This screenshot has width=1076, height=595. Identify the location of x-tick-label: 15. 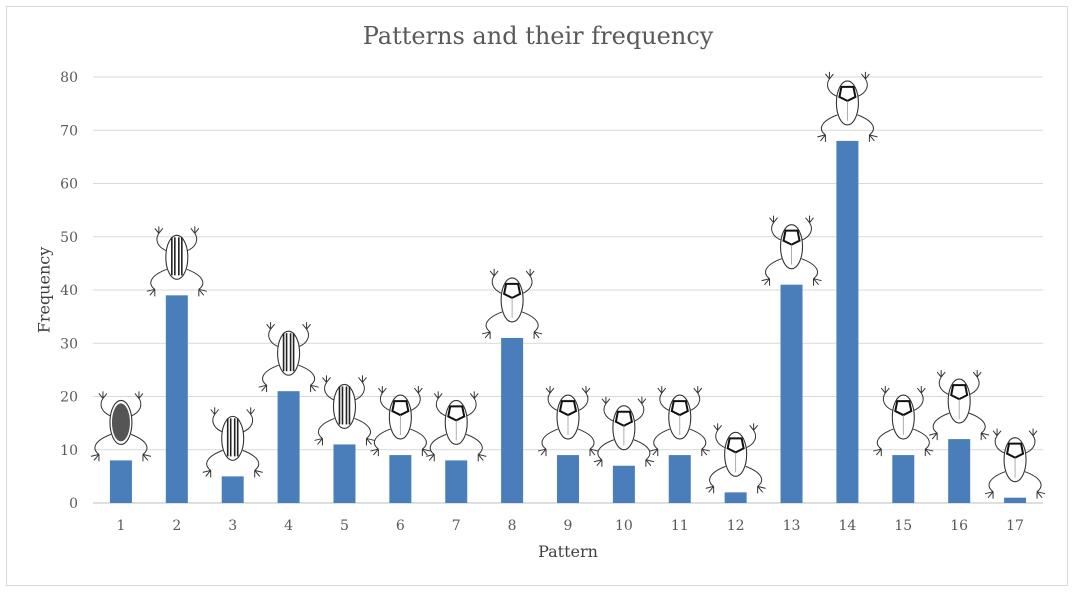
(903, 526).